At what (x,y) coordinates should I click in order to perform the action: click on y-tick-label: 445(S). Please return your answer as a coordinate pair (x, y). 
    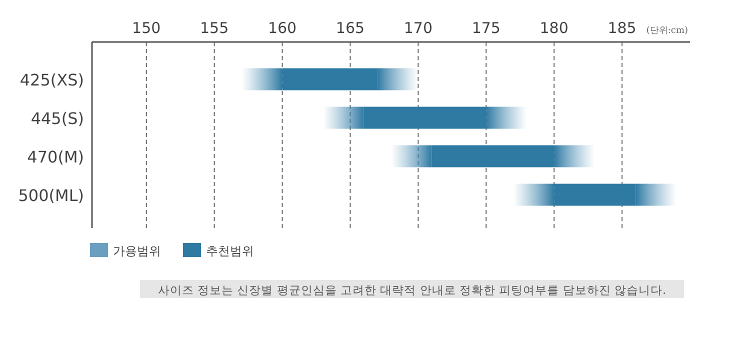
    Looking at the image, I should click on (57, 118).